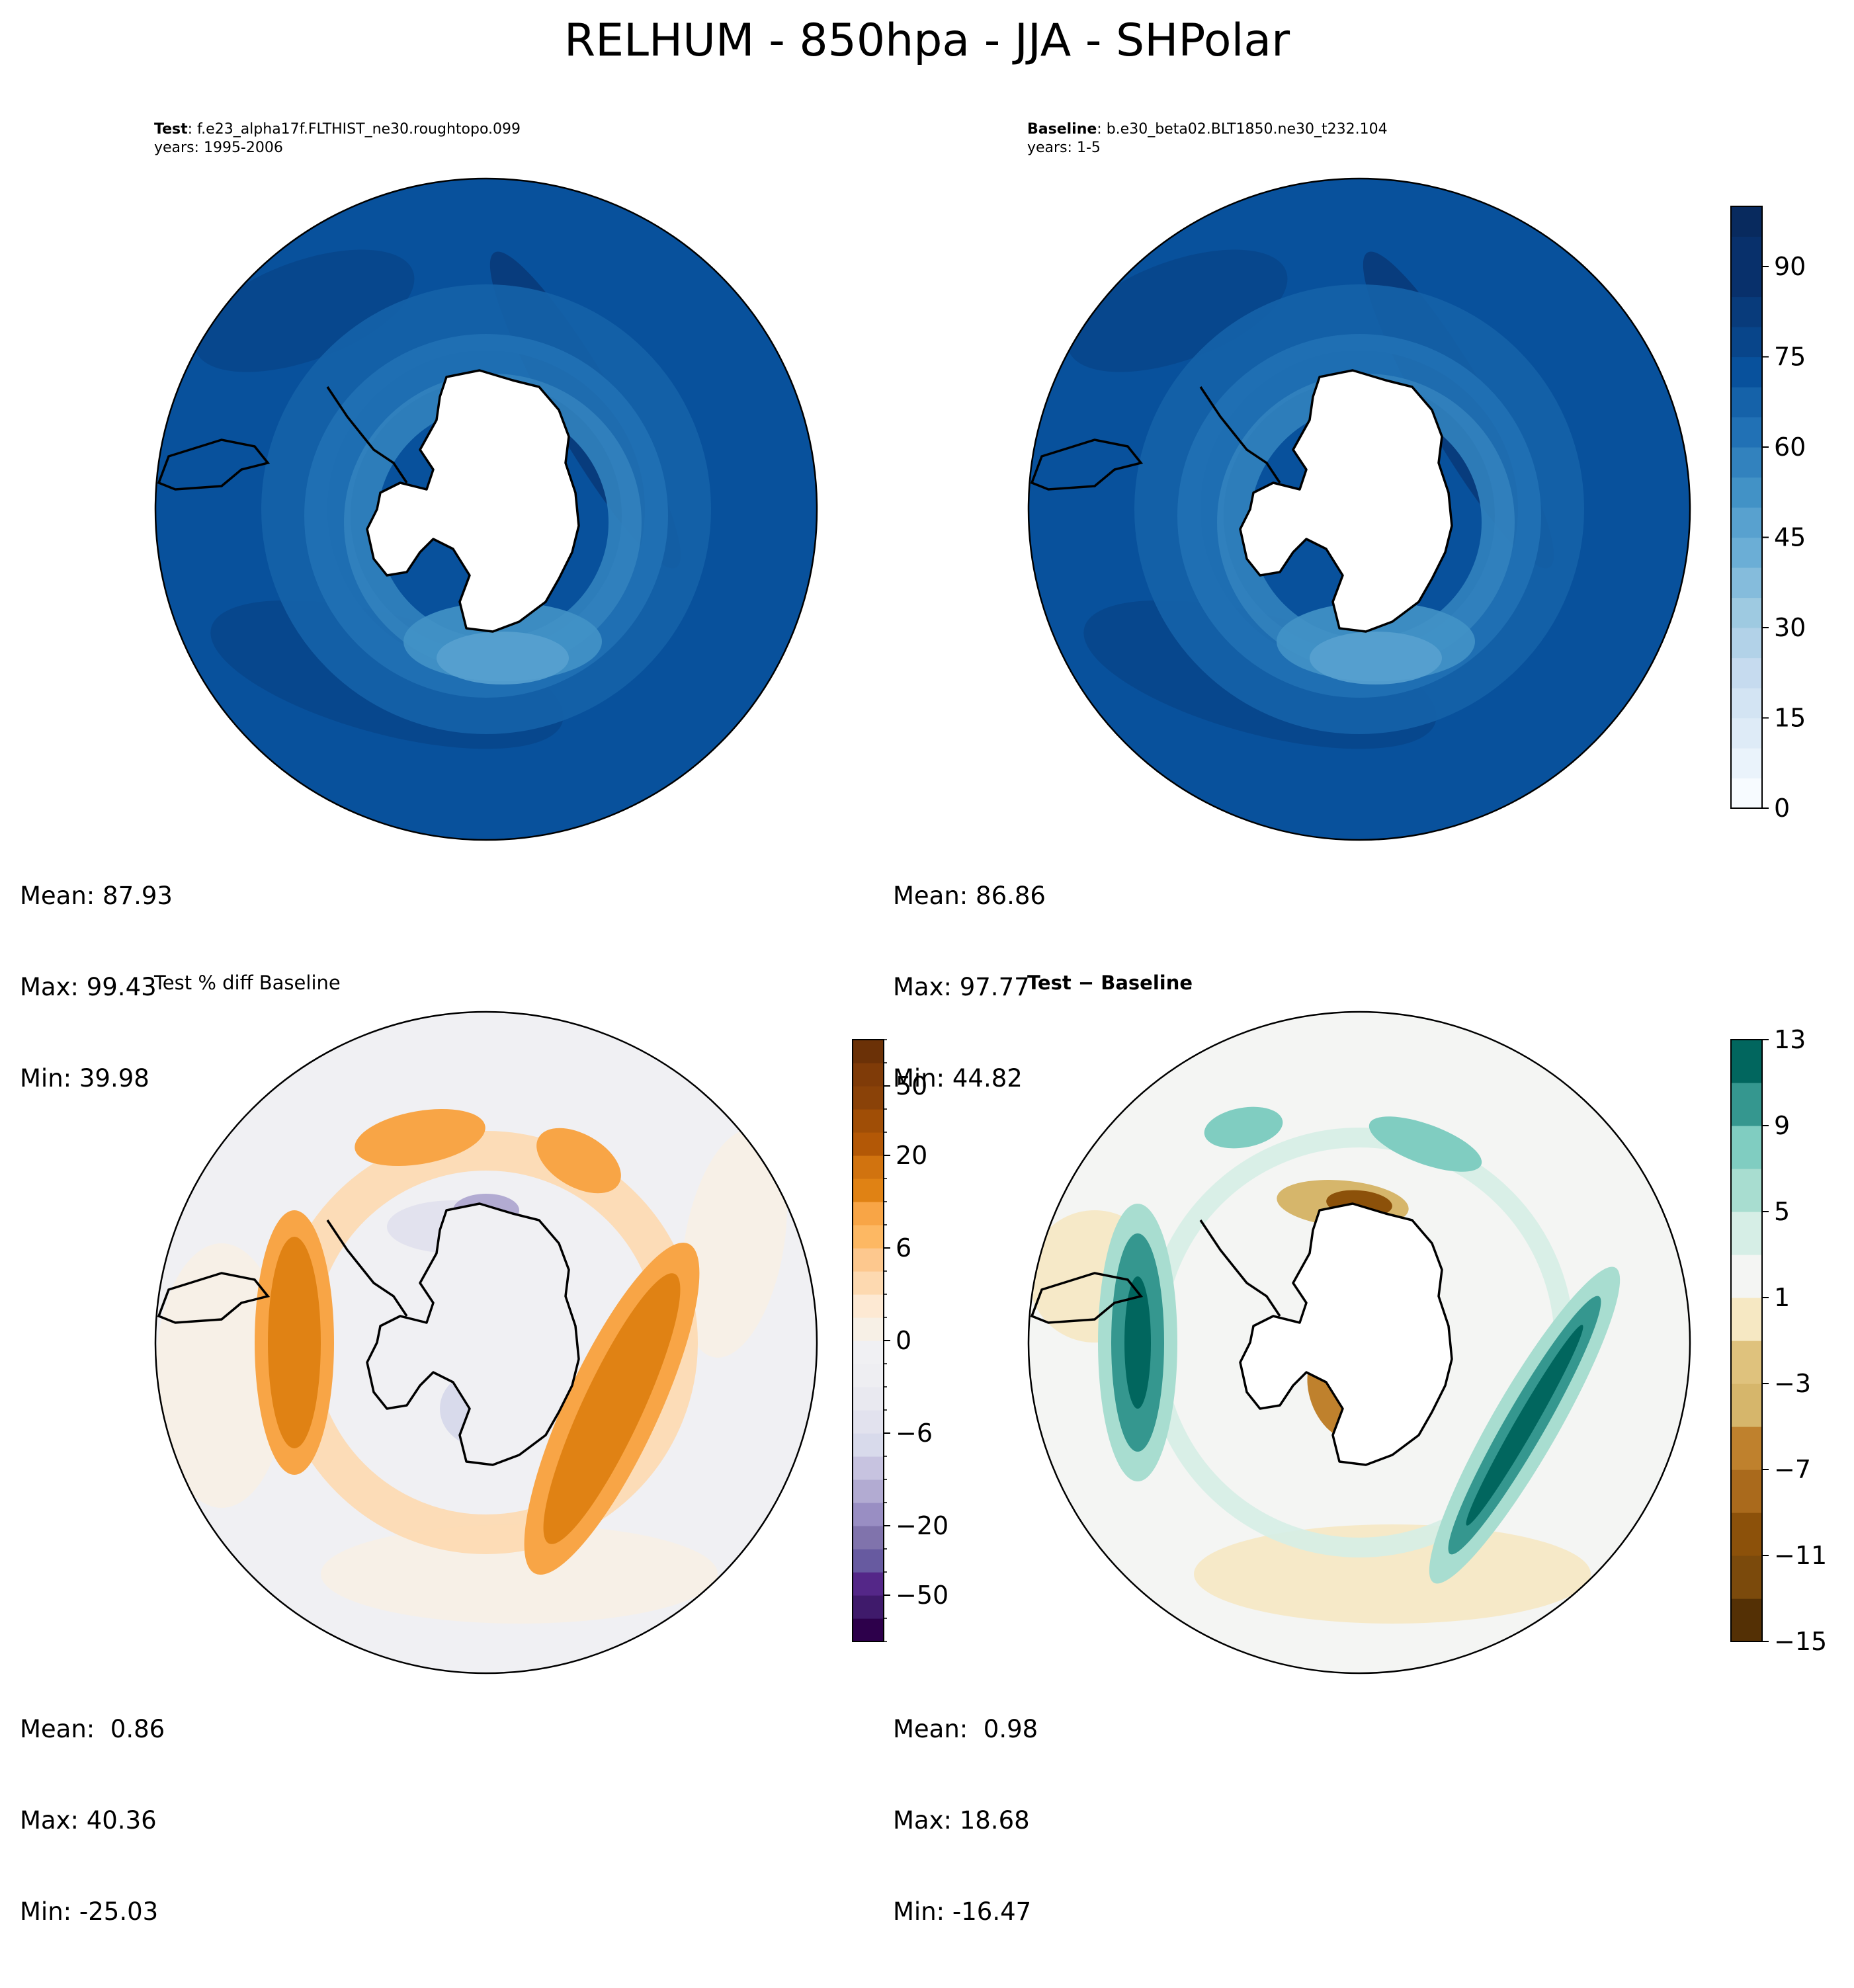  I want to click on colorbar-tick-label: −15, so click(1801, 1642).